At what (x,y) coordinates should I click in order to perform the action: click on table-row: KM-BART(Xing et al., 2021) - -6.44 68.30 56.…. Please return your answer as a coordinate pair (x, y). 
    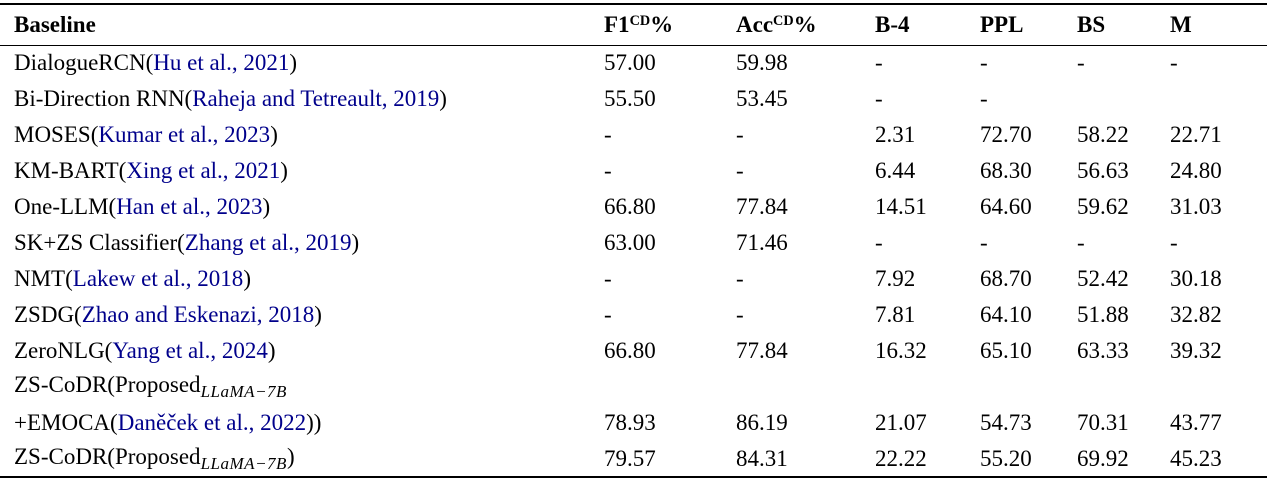
    Looking at the image, I should click on (633, 171).